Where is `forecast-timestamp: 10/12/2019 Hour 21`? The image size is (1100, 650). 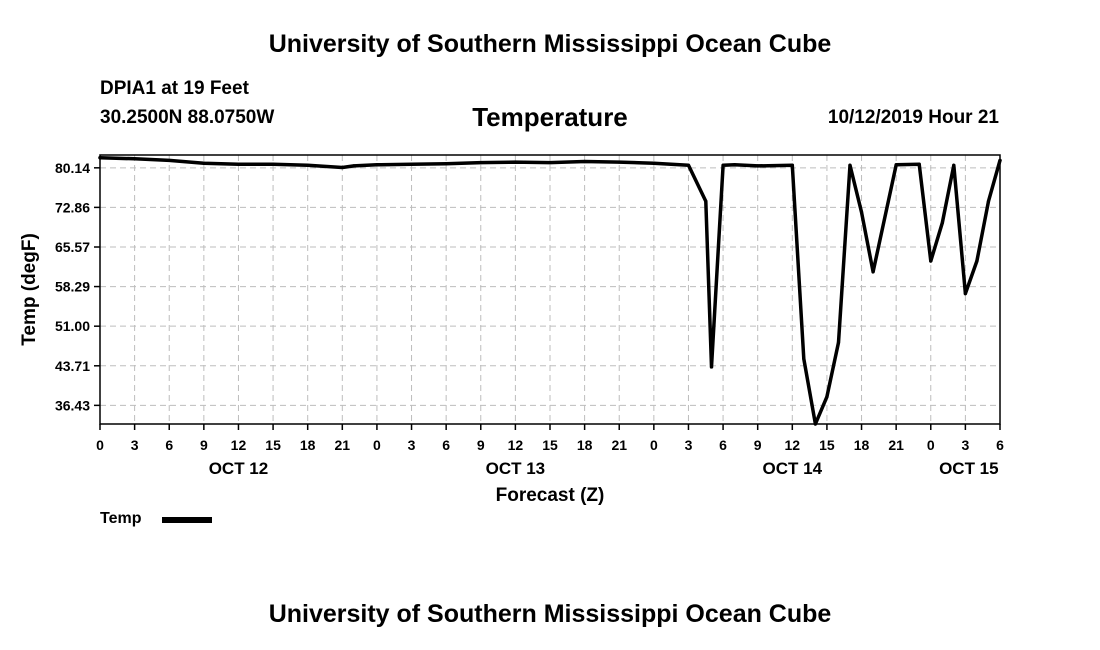 forecast-timestamp: 10/12/2019 Hour 21 is located at coordinates (913, 117).